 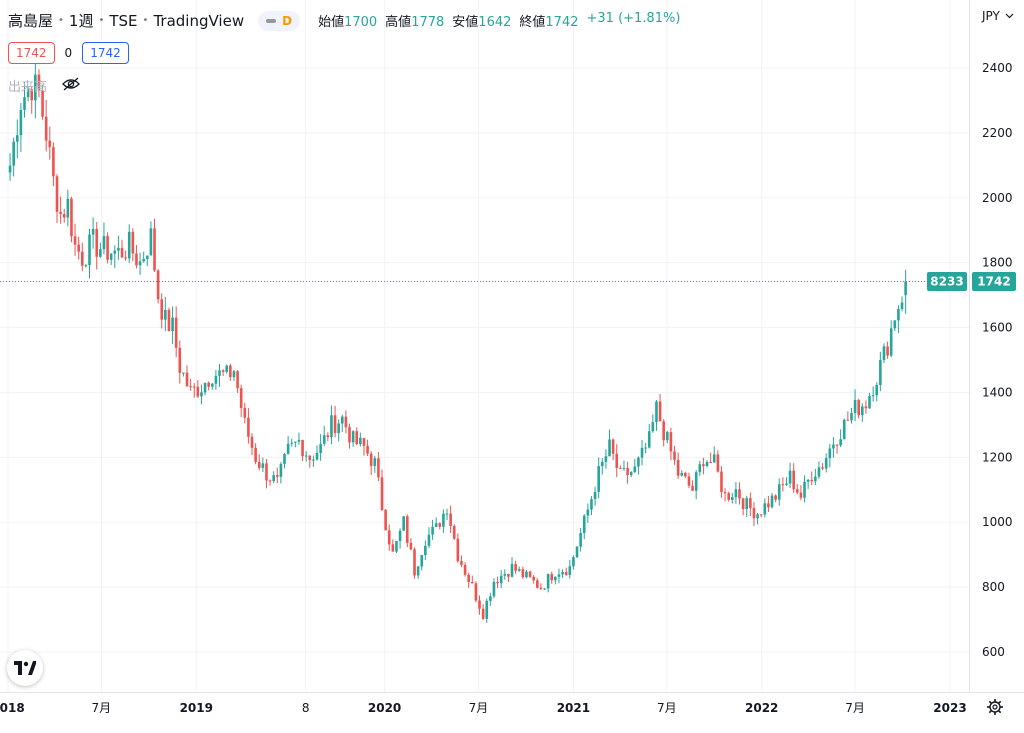 I want to click on trade-controls: 1742 0 1742, so click(x=68, y=53).